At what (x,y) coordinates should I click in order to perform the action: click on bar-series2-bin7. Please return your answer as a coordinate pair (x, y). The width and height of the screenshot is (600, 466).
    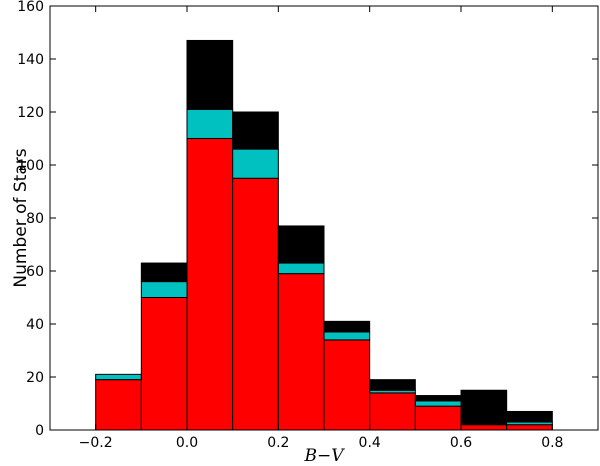
    Looking at the image, I should click on (438, 398).